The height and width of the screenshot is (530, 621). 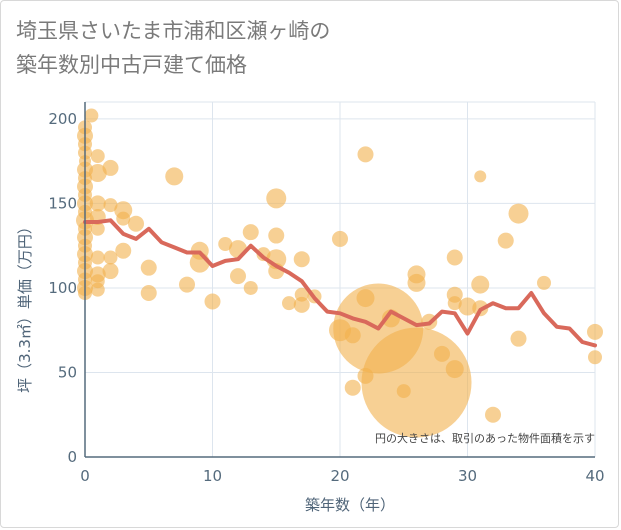 I want to click on chart-title: 埼玉県さいたま市浦和区瀬ヶ崎の 築年数別中古戸建て価格, so click(x=173, y=48).